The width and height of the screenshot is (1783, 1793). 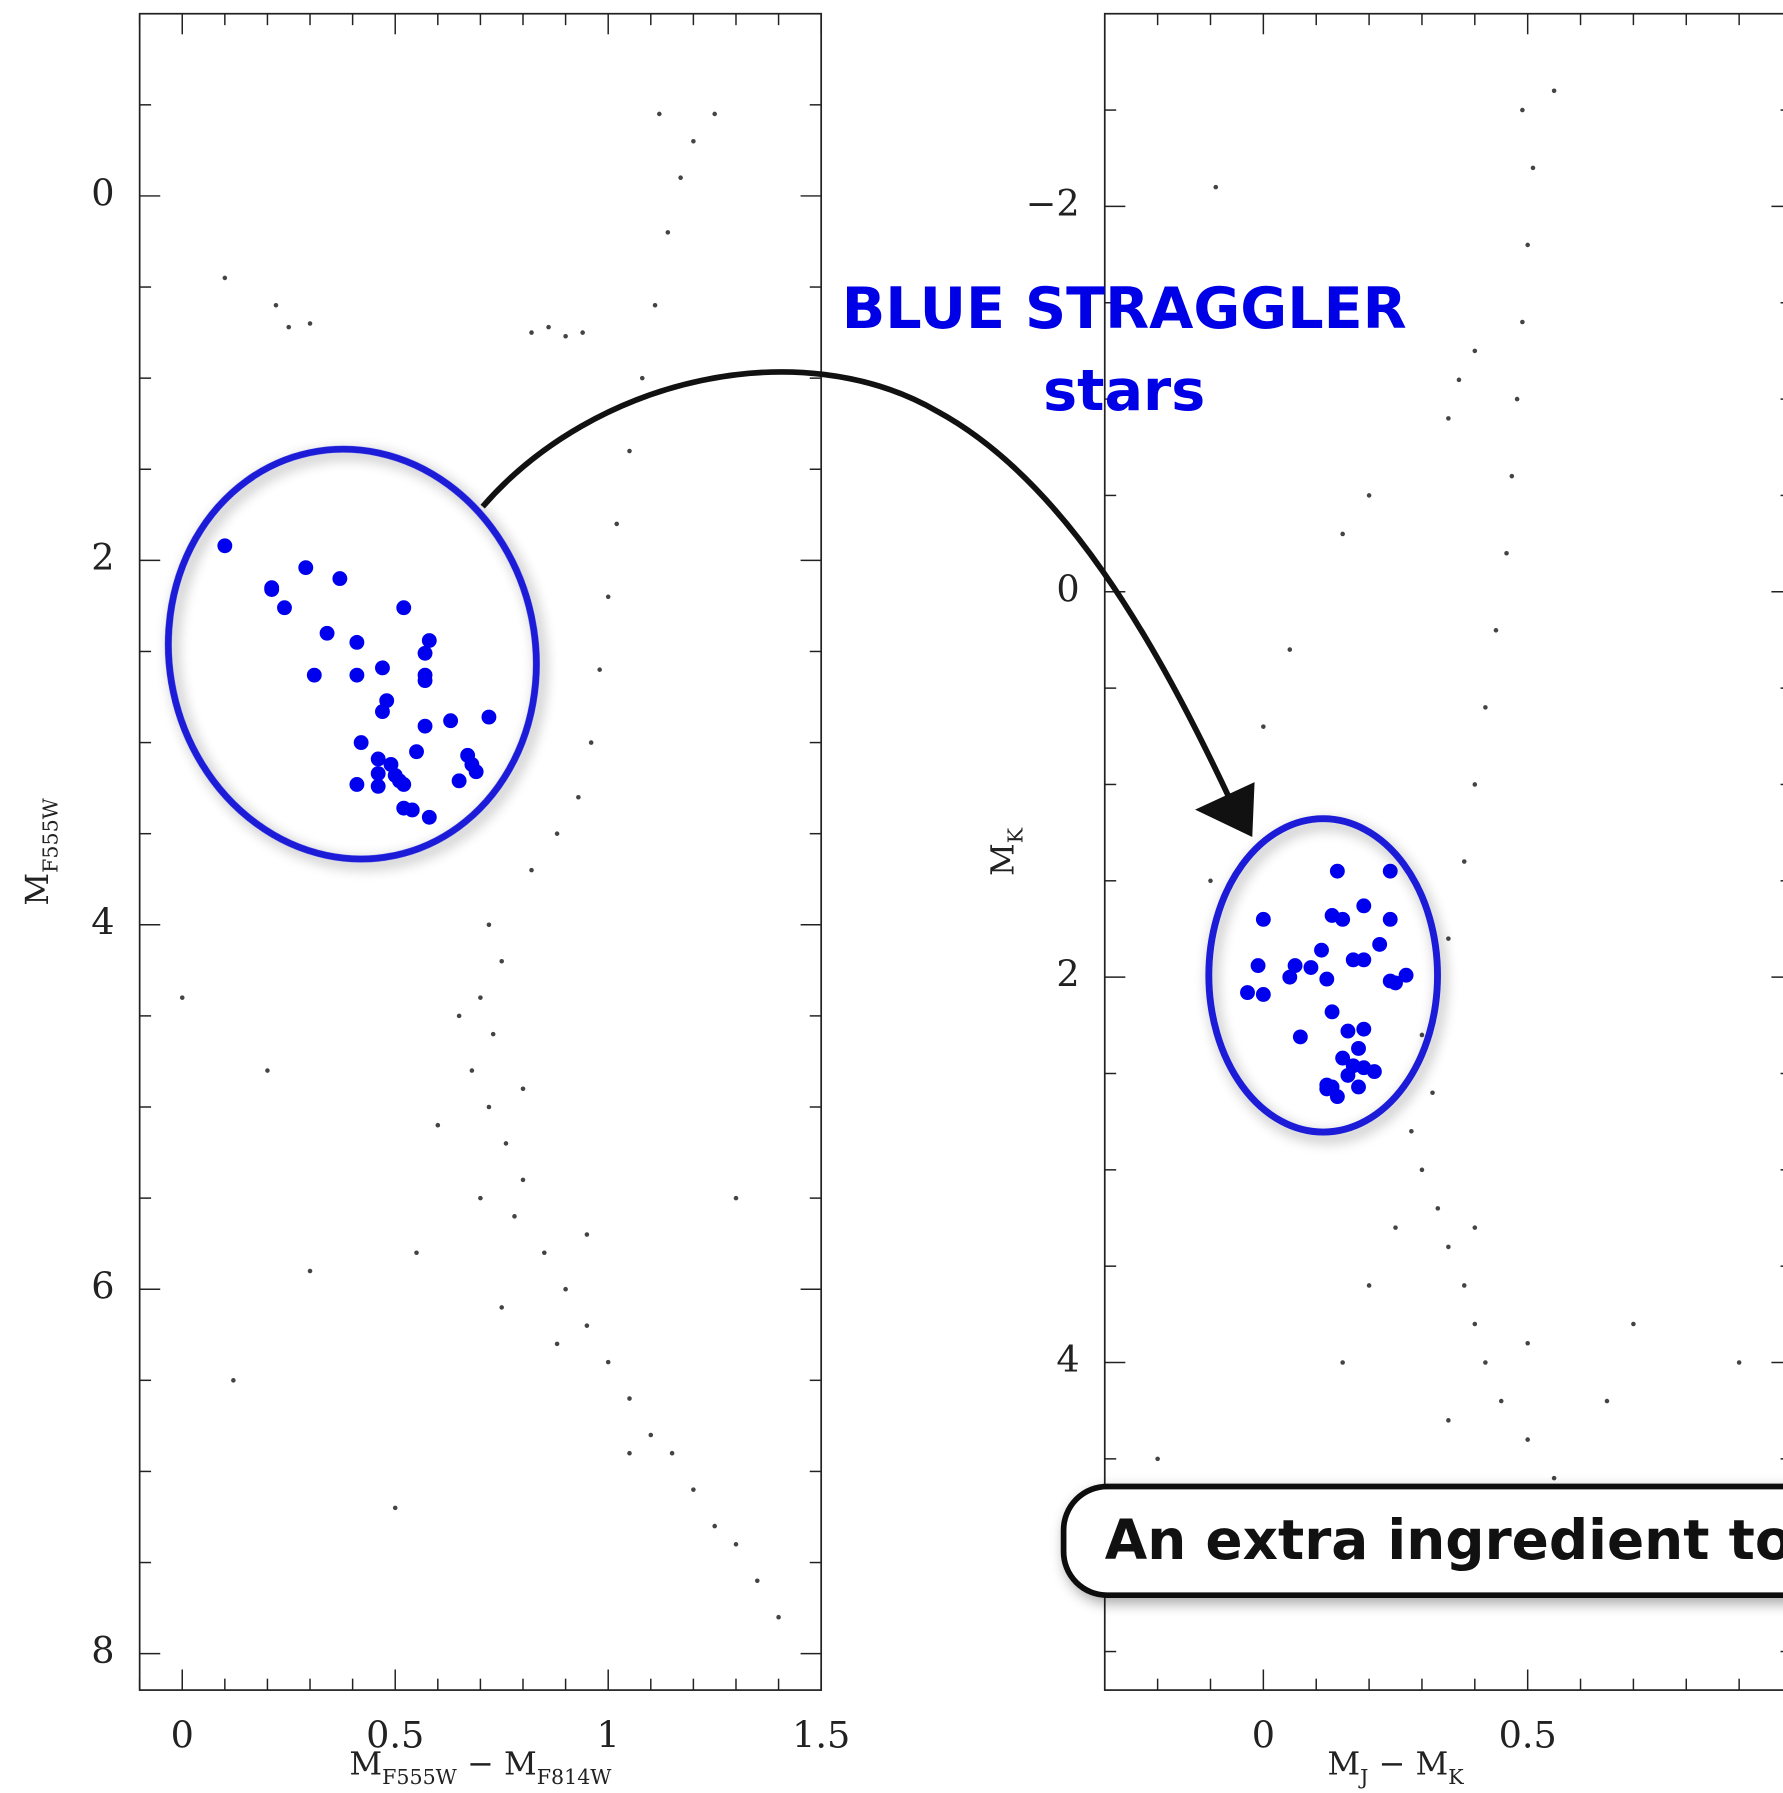 I want to click on label-part: J, so click(x=1363, y=1777).